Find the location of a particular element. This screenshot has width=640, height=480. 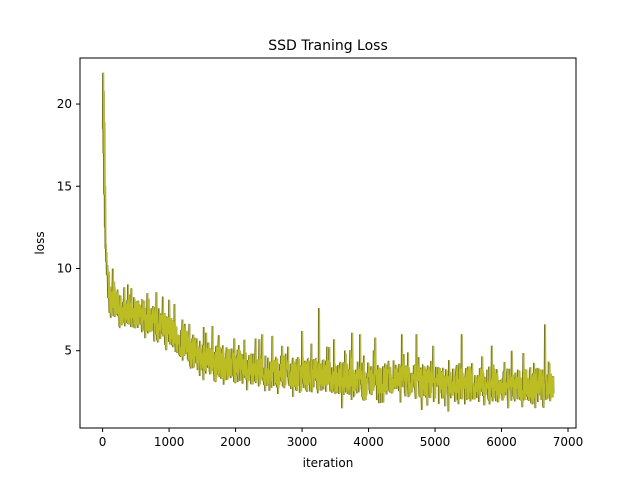

x-axis: 0 1000 2000 3000 4000 5000 6000 7000 is located at coordinates (341, 438).